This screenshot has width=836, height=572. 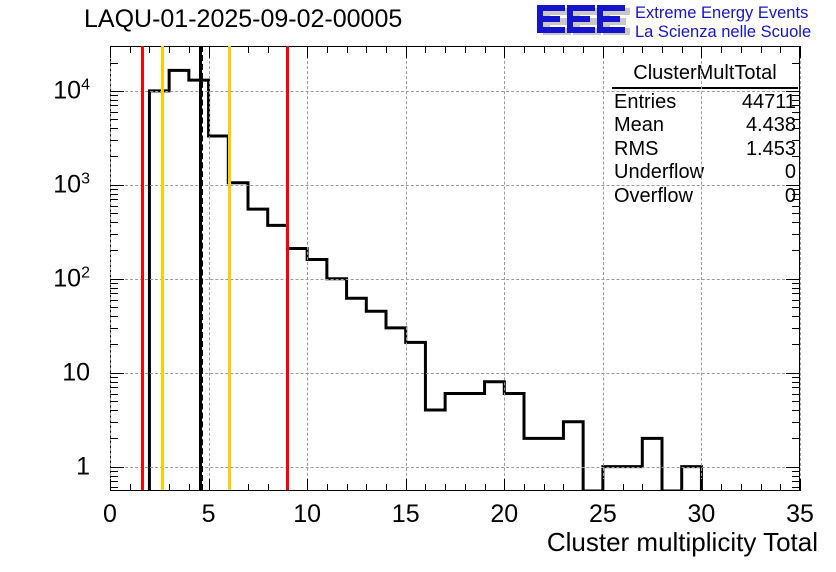 What do you see at coordinates (768, 101) in the screenshot?
I see `stats-row-value: 44711` at bounding box center [768, 101].